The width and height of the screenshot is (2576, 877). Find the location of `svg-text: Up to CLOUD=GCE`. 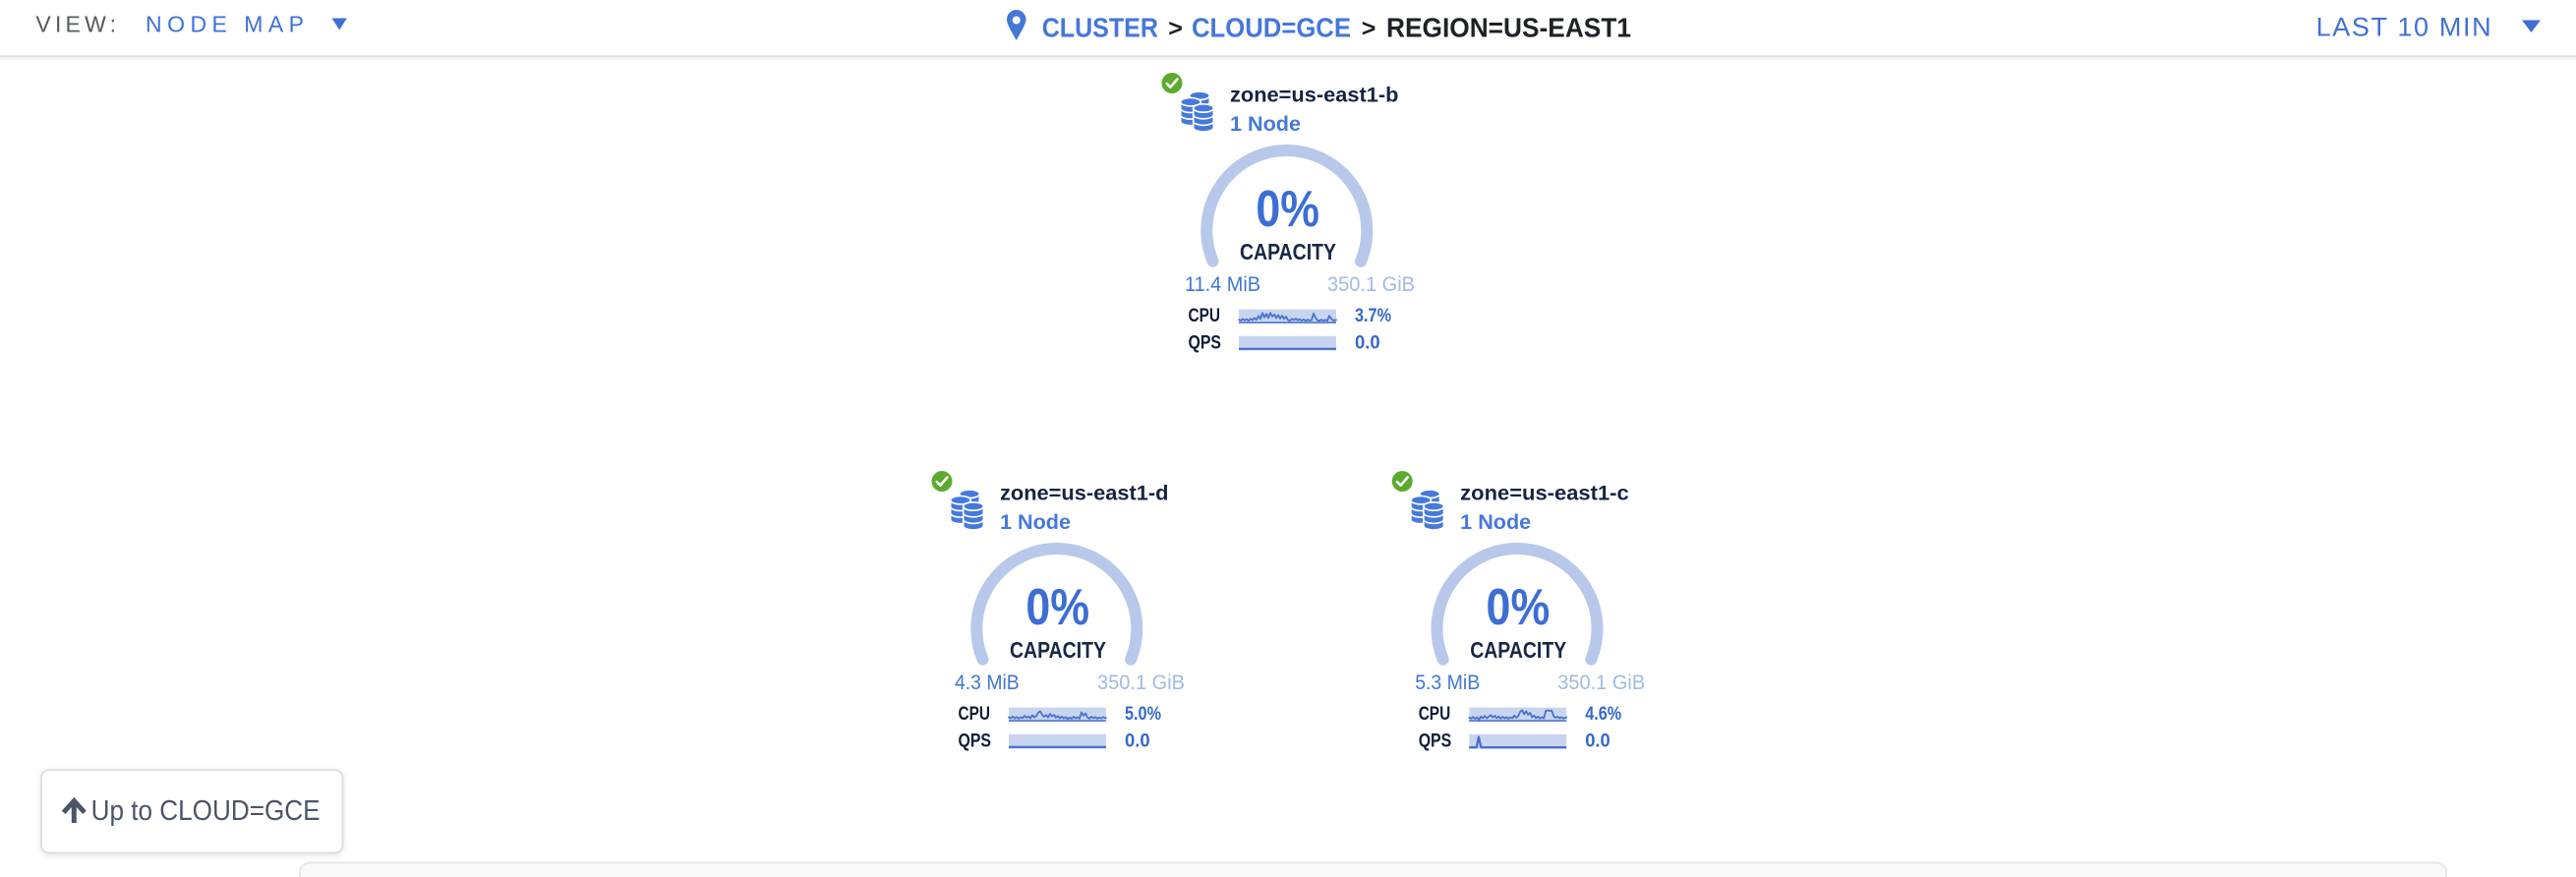

svg-text: Up to CLOUD=GCE is located at coordinates (206, 811).